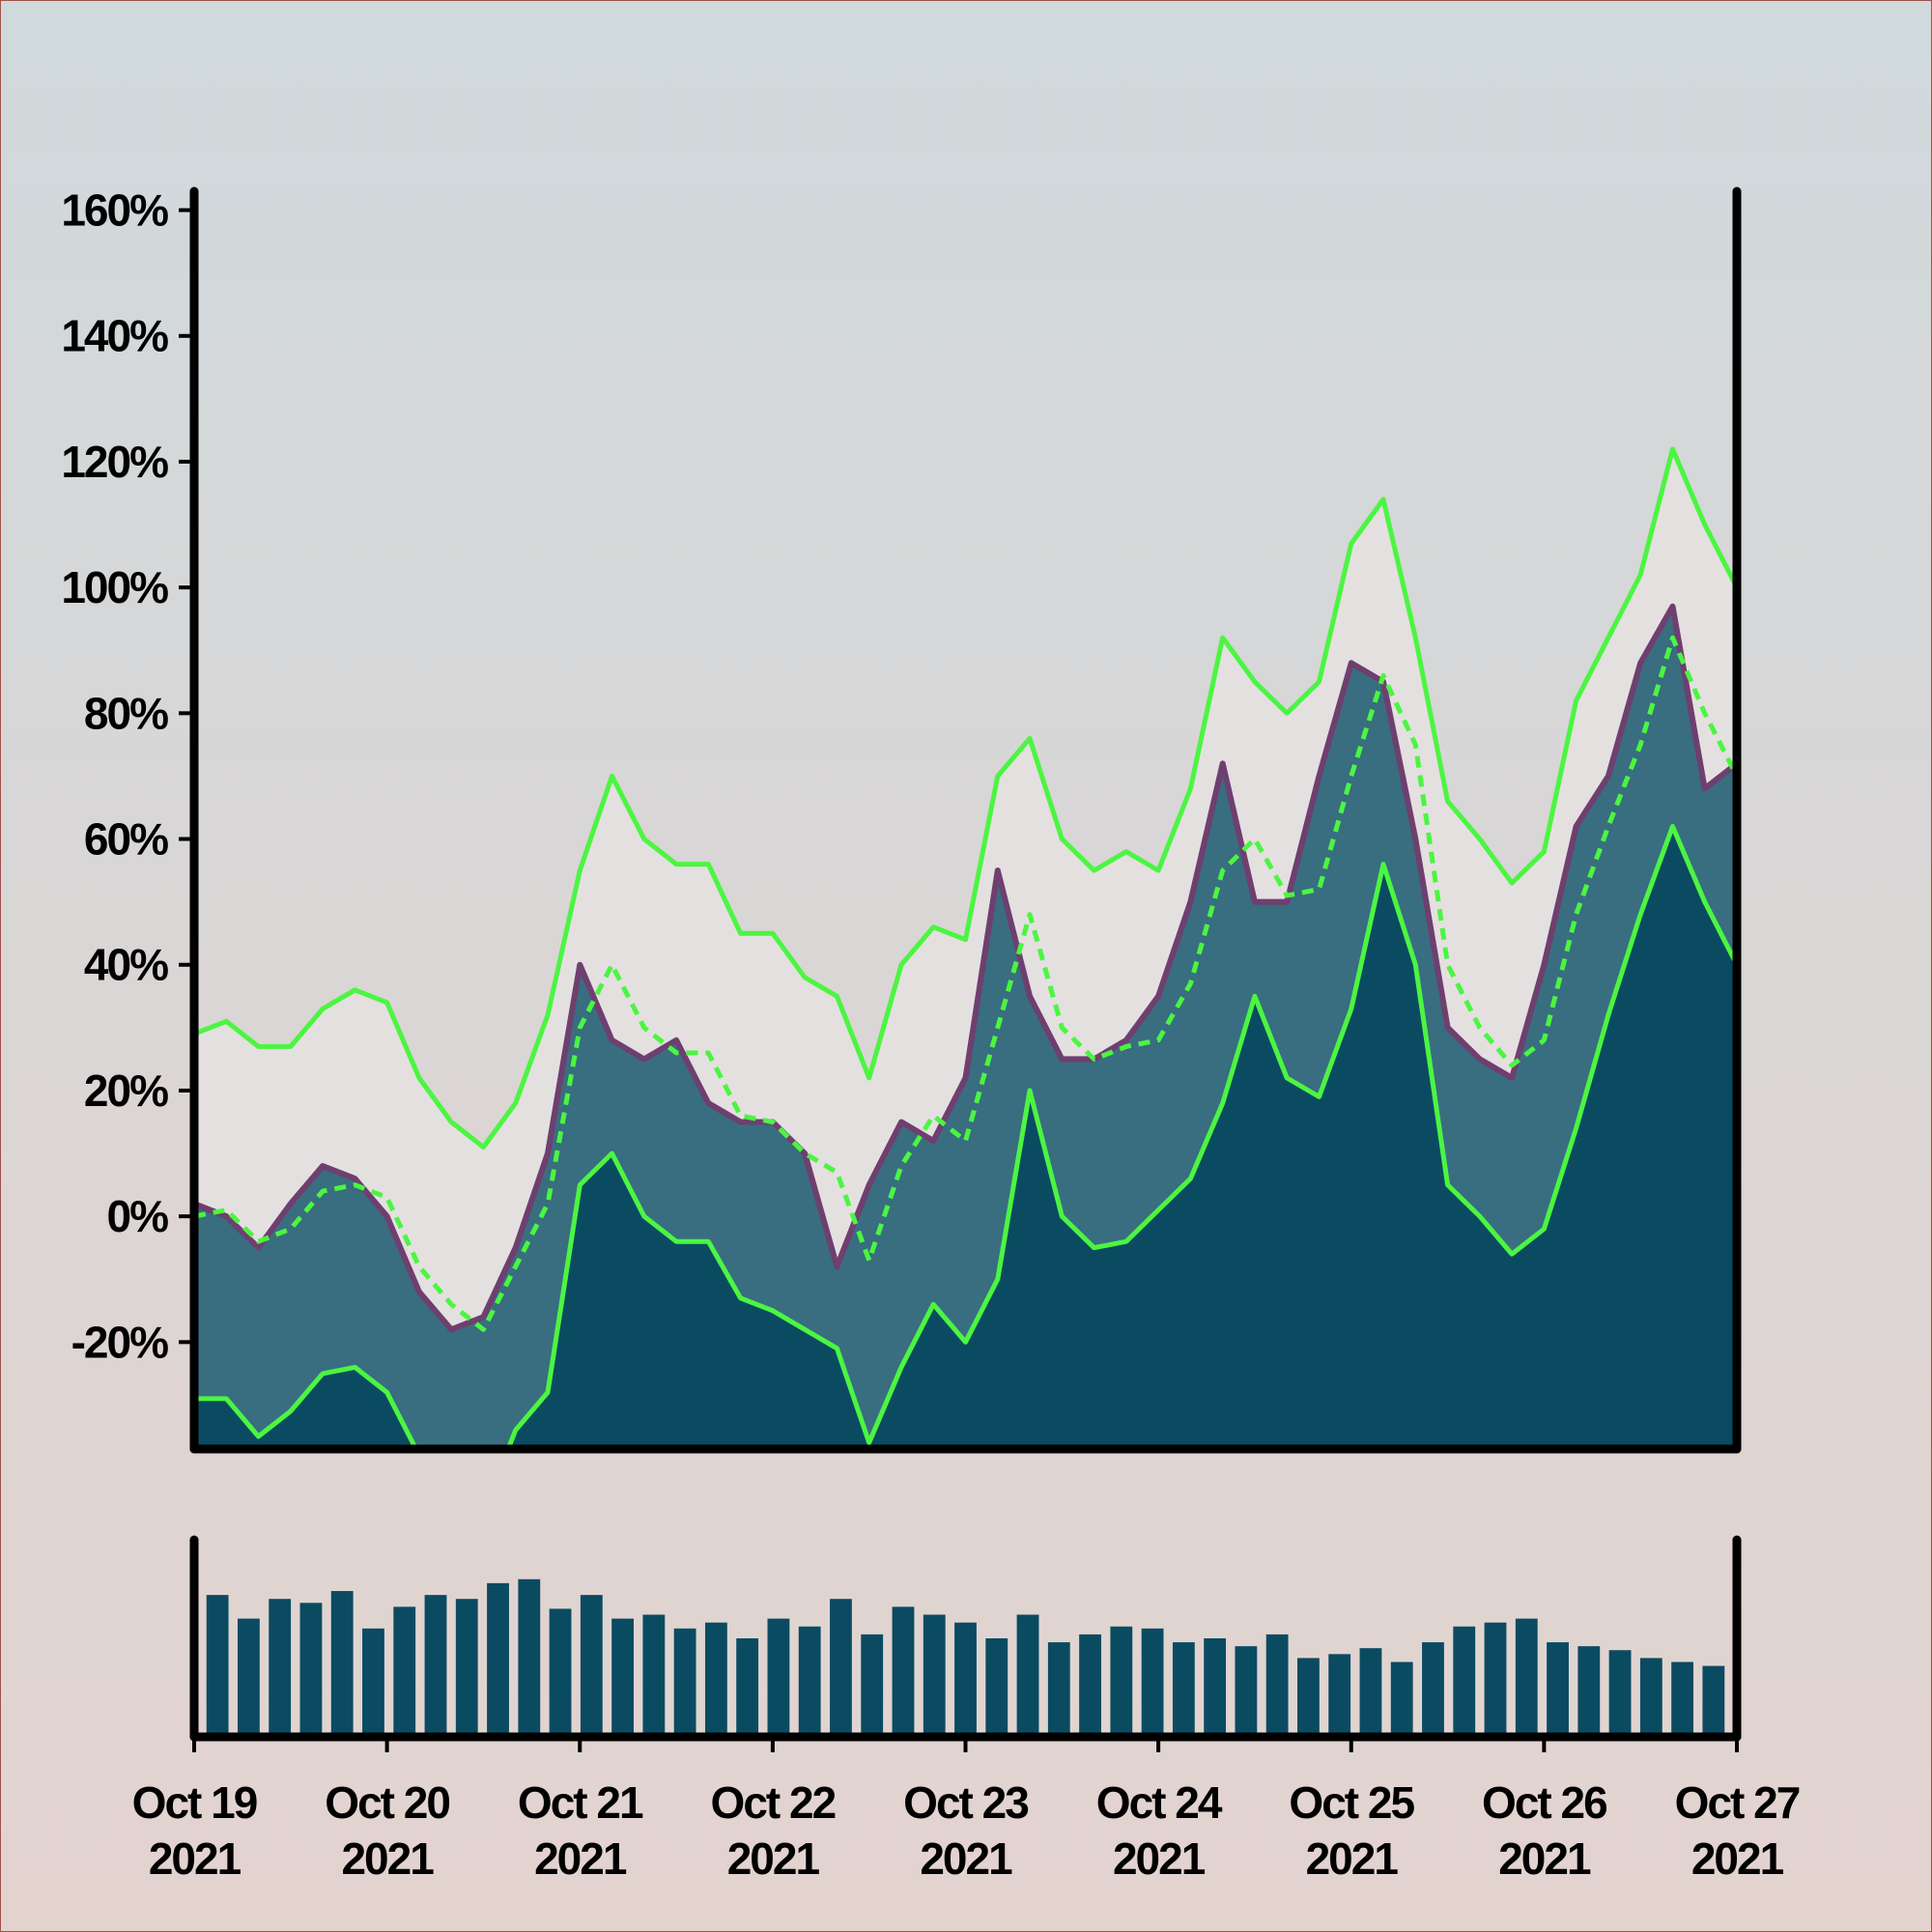  I want to click on x-tick-label: Oct 21, so click(580, 1802).